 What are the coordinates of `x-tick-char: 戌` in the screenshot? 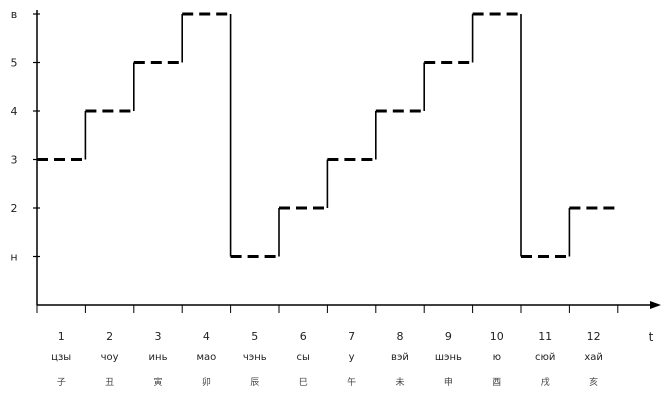 It's located at (545, 382).